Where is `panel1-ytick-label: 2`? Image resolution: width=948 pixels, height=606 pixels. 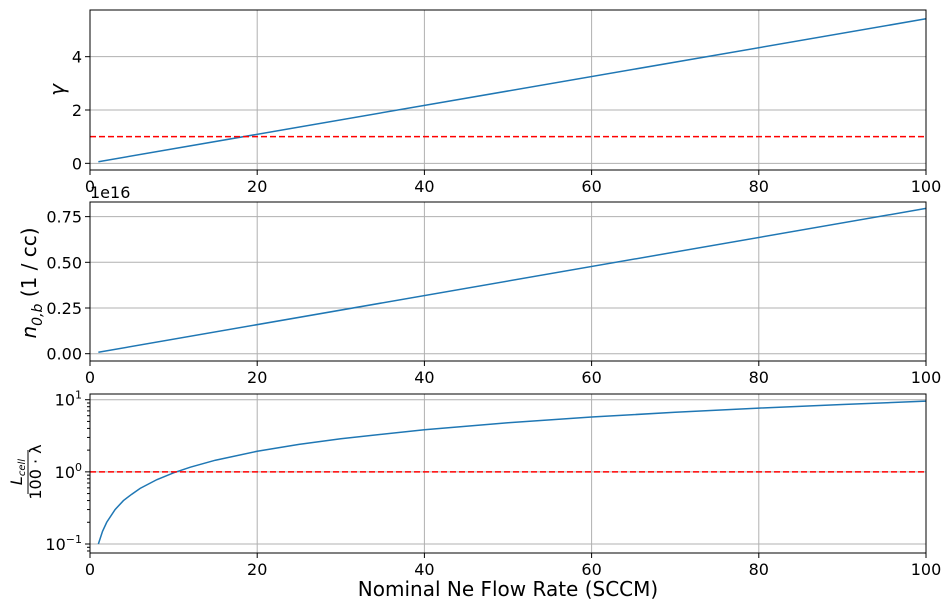
panel1-ytick-label: 2 is located at coordinates (77, 110).